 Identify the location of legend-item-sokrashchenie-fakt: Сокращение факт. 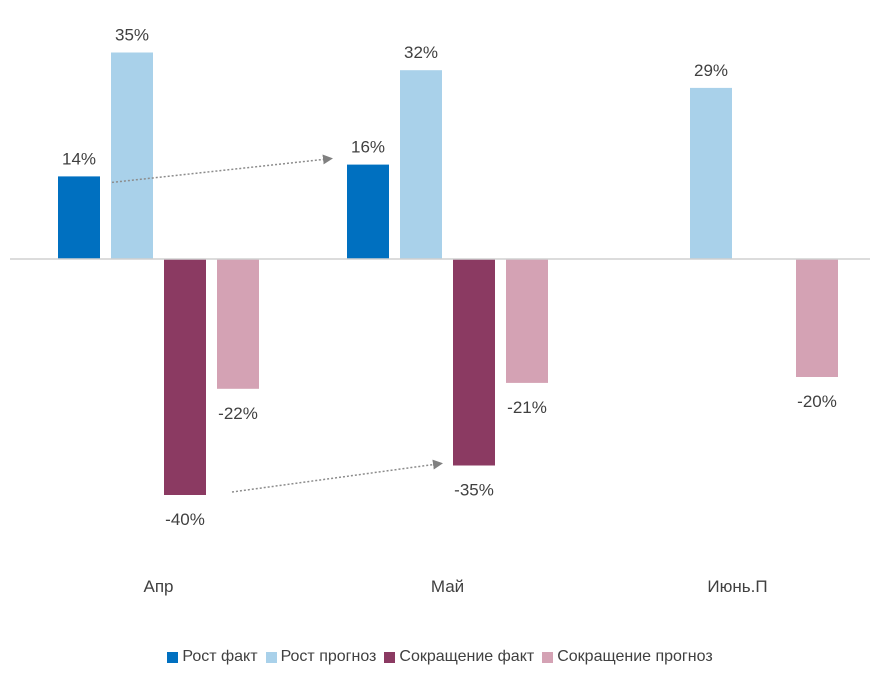
(459, 657).